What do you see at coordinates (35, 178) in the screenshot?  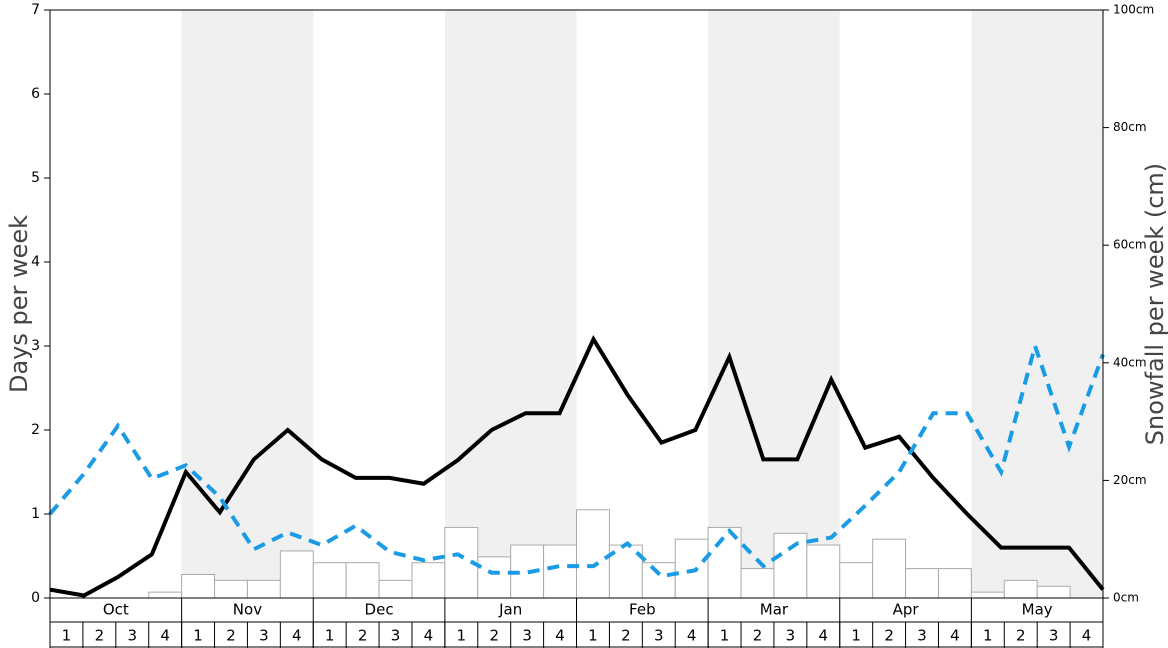 I see `y-tick-label: 5` at bounding box center [35, 178].